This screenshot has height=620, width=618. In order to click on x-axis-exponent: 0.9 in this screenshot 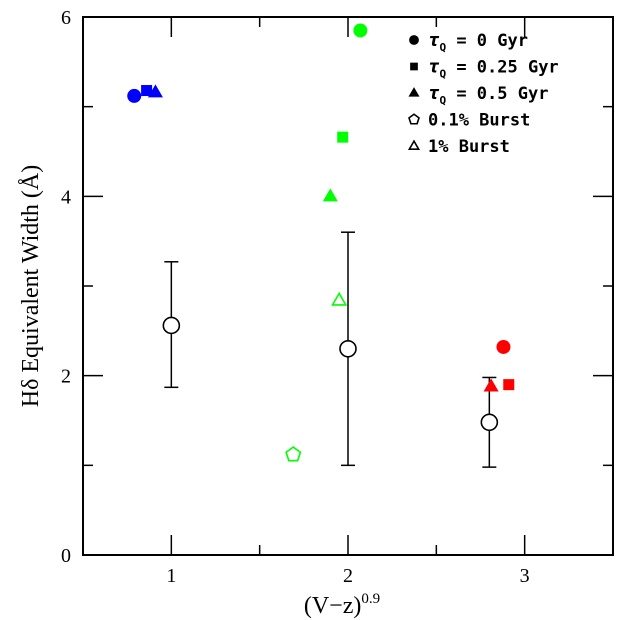, I will do `click(370, 599)`.